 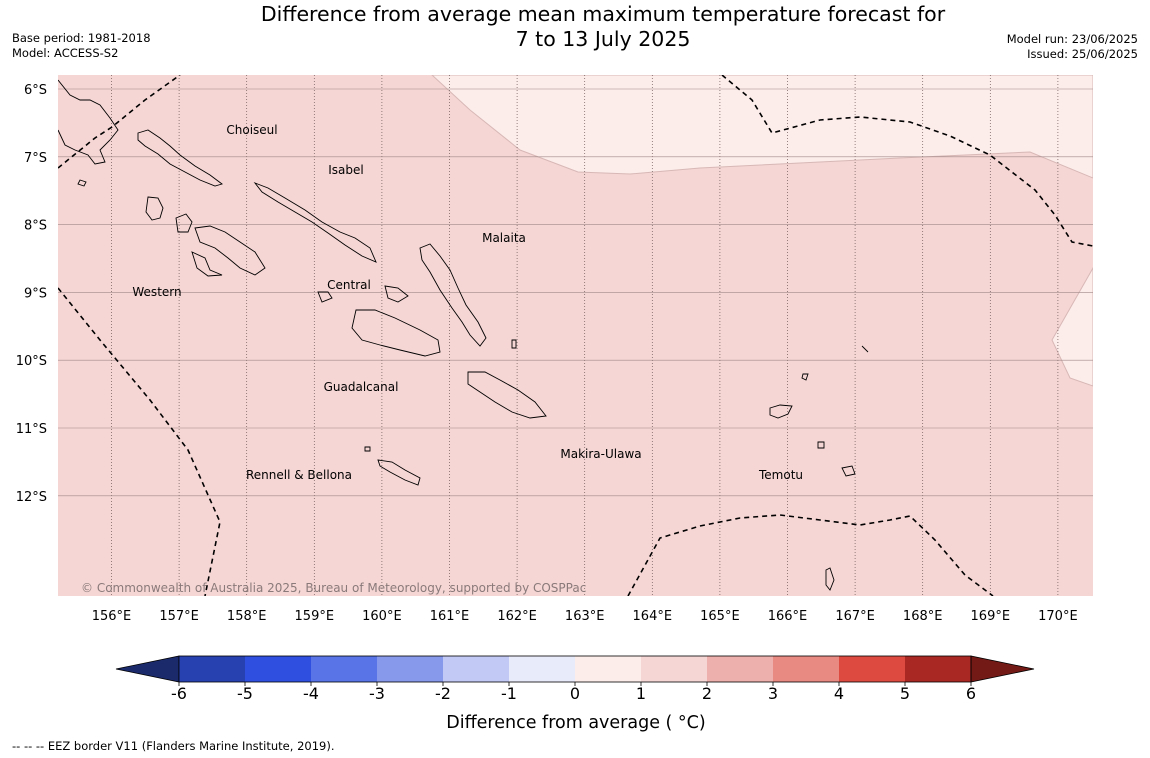 I want to click on colorbar-tick-label: -3, so click(x=377, y=693).